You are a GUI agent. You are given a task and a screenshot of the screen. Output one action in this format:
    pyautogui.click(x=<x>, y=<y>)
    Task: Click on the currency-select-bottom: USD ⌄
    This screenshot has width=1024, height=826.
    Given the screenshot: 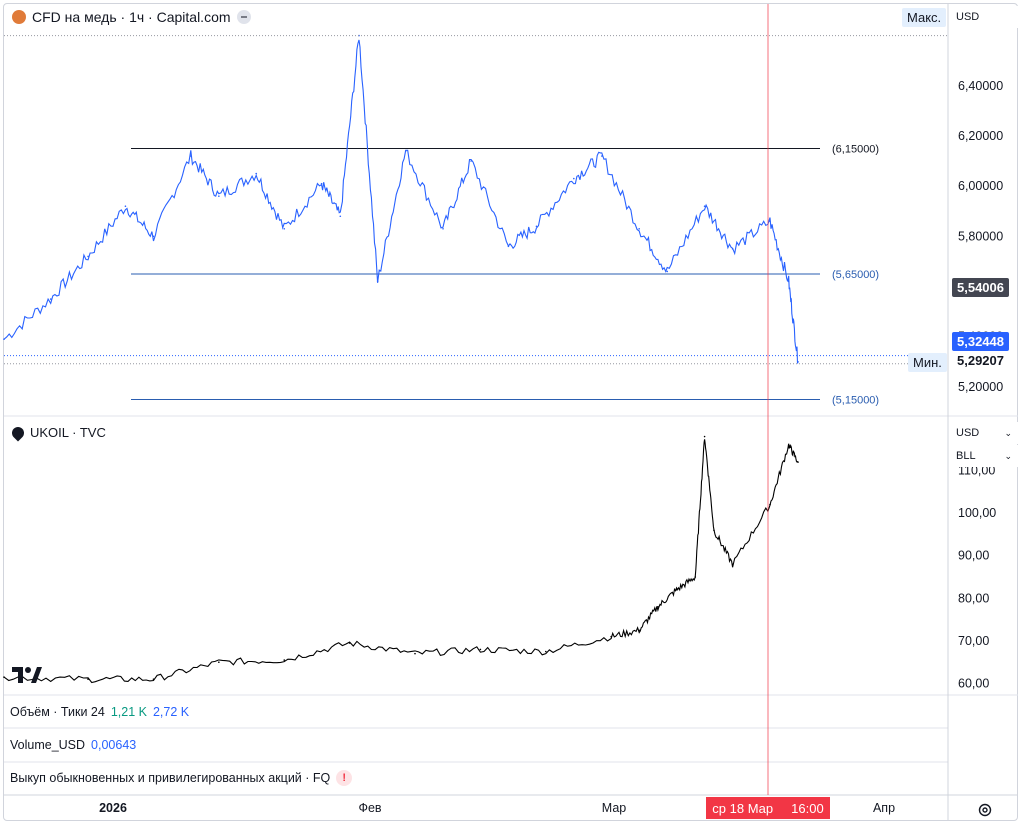 What is the action you would take?
    pyautogui.click(x=984, y=433)
    